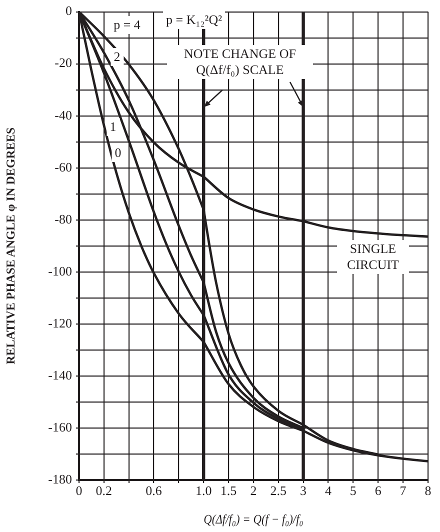  Describe the element at coordinates (278, 490) in the screenshot. I see `x-tick-label: 2.5` at that location.